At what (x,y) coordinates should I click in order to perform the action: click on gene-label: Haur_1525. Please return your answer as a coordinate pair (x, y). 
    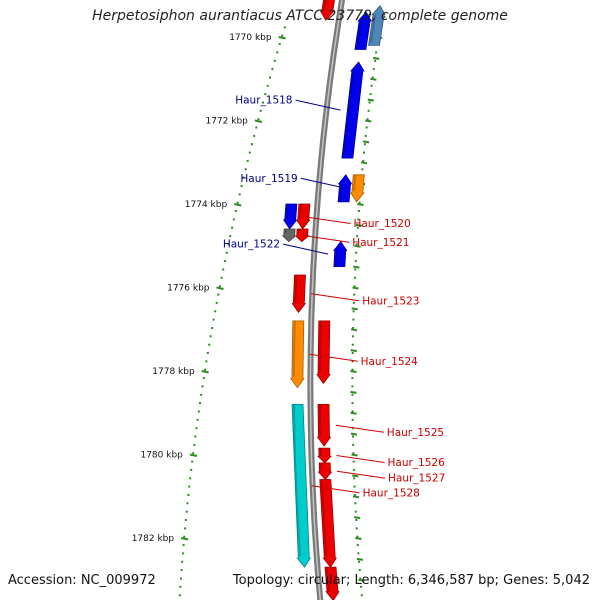
    Looking at the image, I should click on (415, 433).